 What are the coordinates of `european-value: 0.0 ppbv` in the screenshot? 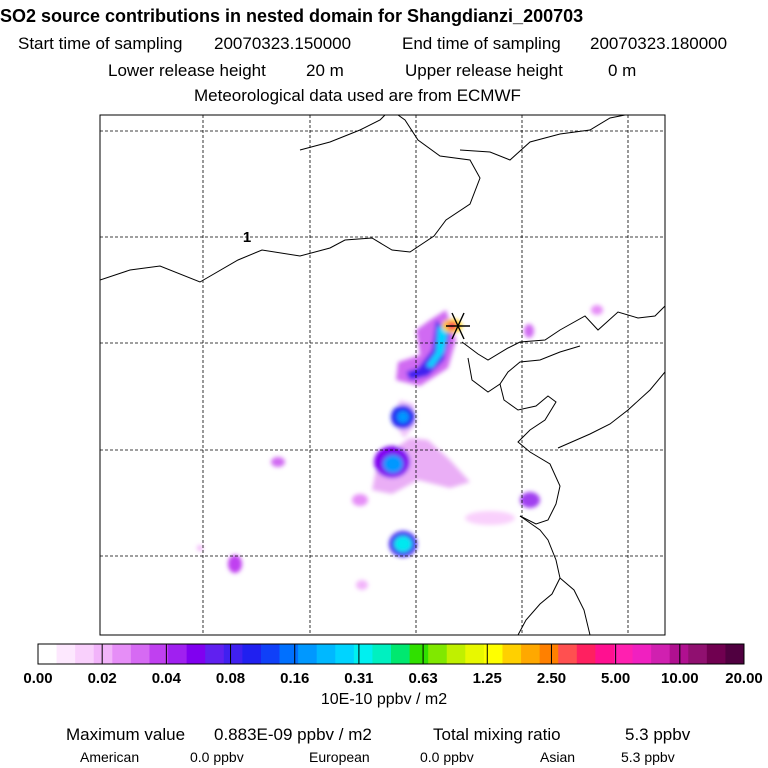 It's located at (447, 757).